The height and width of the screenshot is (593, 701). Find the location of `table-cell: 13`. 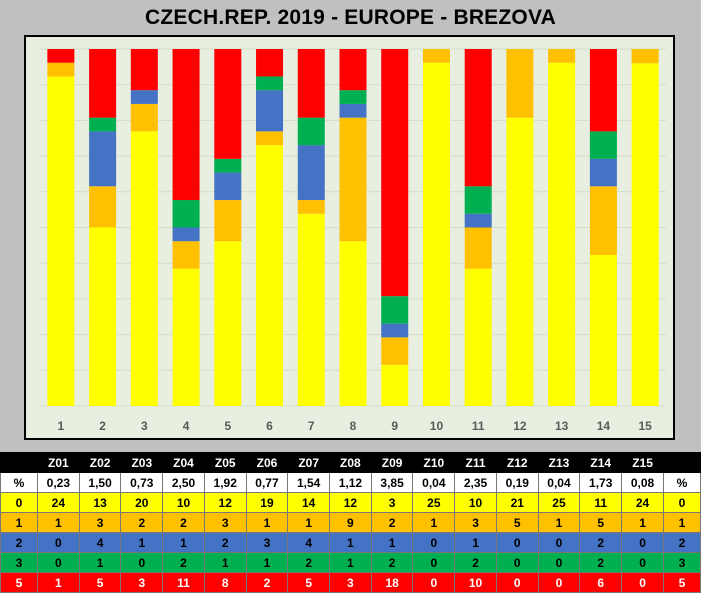

table-cell: 13 is located at coordinates (100, 502).